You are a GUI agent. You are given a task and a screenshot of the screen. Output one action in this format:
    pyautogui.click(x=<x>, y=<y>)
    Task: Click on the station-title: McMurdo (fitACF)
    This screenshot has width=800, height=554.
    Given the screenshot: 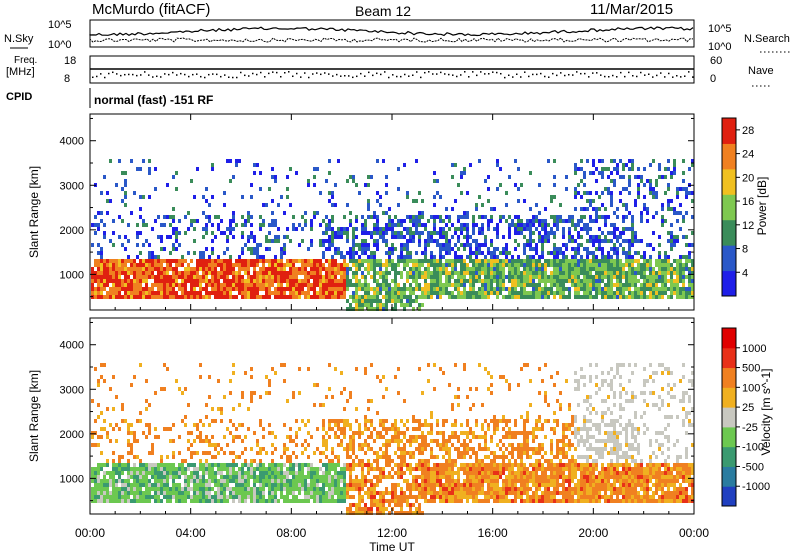 What is the action you would take?
    pyautogui.click(x=151, y=9)
    